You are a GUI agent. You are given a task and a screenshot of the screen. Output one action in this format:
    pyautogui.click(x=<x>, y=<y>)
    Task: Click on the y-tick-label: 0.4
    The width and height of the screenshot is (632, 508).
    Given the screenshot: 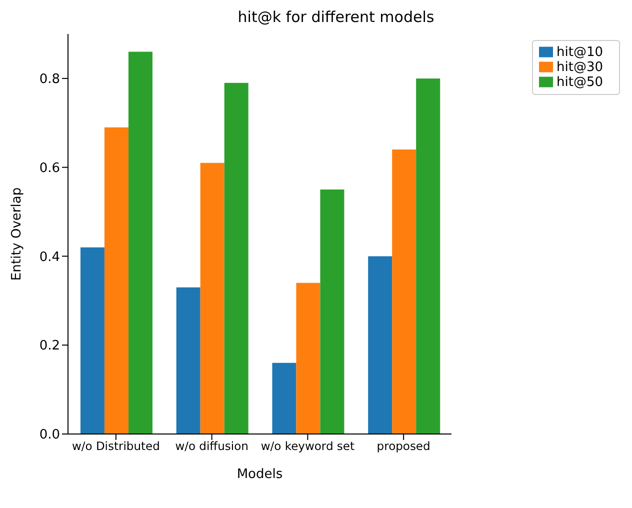 What is the action you would take?
    pyautogui.click(x=49, y=257)
    